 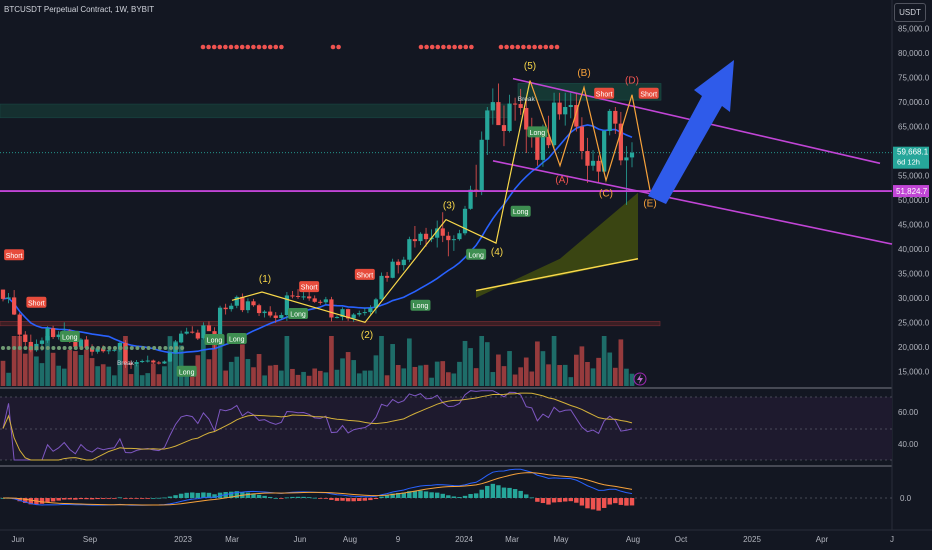 What do you see at coordinates (914, 371) in the screenshot?
I see `y-tick-label: 15,000.0` at bounding box center [914, 371].